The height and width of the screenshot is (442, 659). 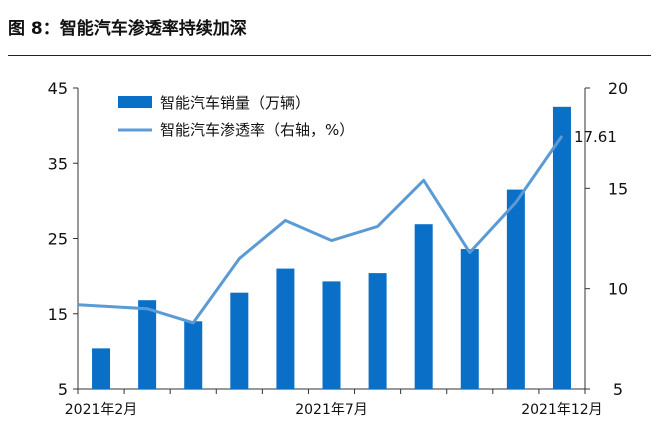 I want to click on chart-legend: 智能汽车销量（万辆） 智能汽车渗透率（右轴，%）, so click(x=236, y=116).